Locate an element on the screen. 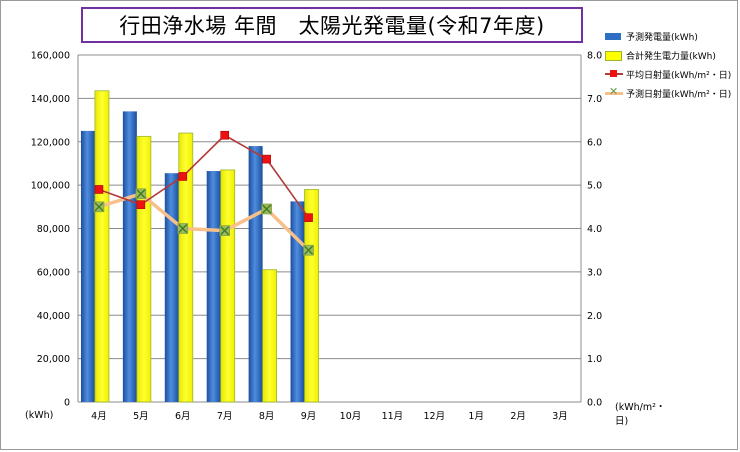 The height and width of the screenshot is (452, 740). y-left-tick-label: 140,000 is located at coordinates (50, 99).